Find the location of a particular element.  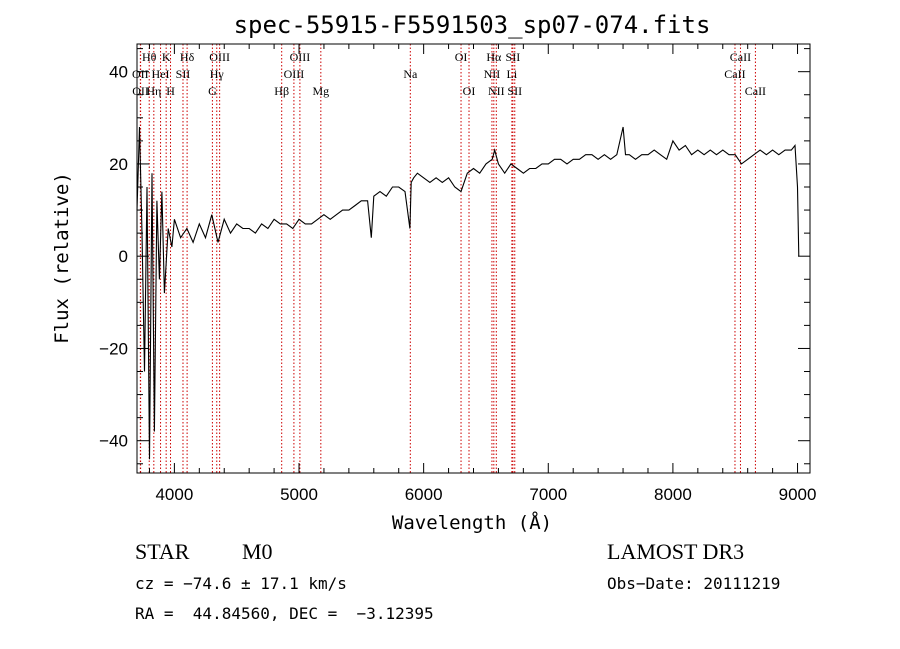

line-label-23: SII is located at coordinates (513, 57).